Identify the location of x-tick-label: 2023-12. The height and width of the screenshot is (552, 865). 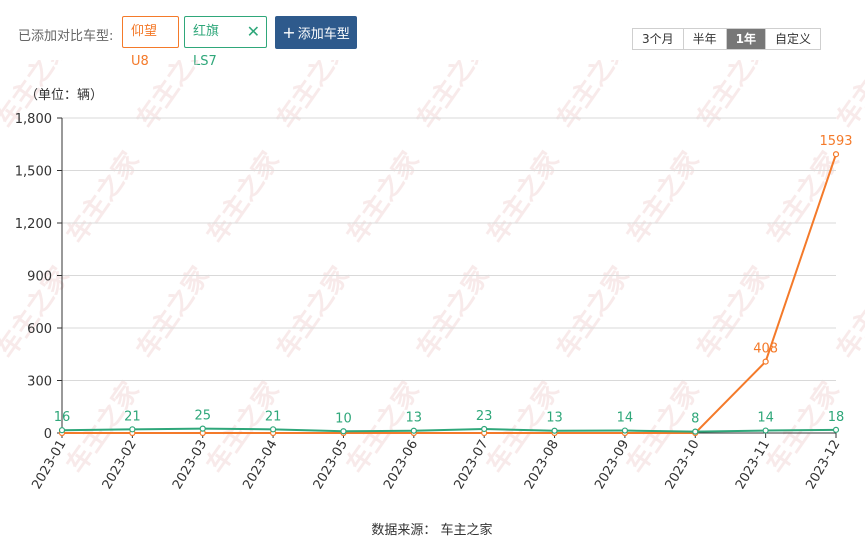
(823, 465).